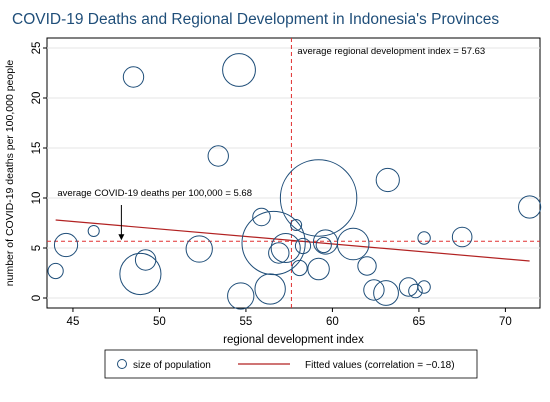  Describe the element at coordinates (159, 322) in the screenshot. I see `x-tick-label: 50` at that location.